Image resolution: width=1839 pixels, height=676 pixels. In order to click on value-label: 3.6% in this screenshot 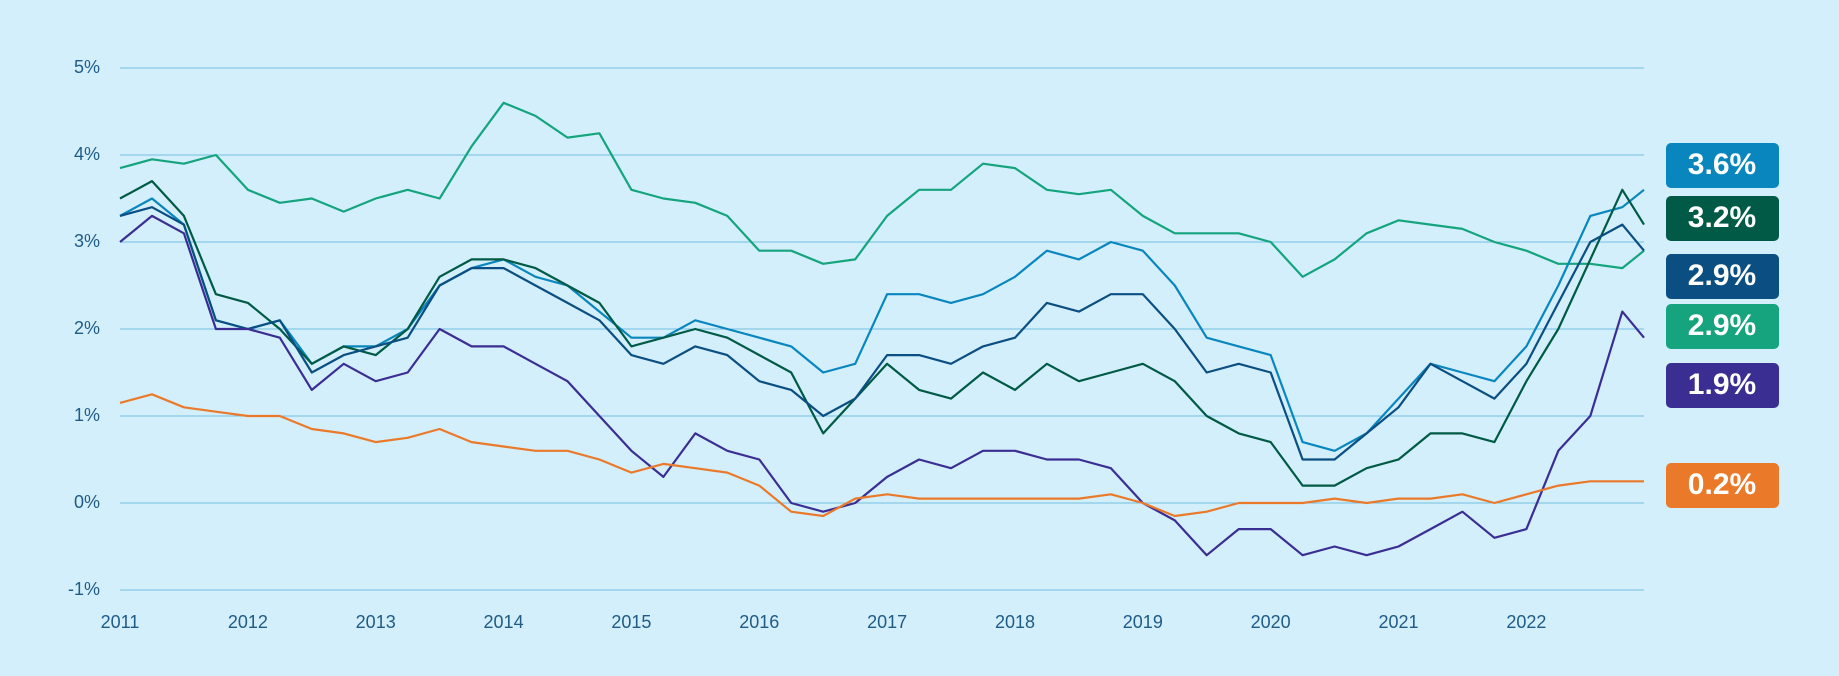, I will do `click(1722, 164)`.